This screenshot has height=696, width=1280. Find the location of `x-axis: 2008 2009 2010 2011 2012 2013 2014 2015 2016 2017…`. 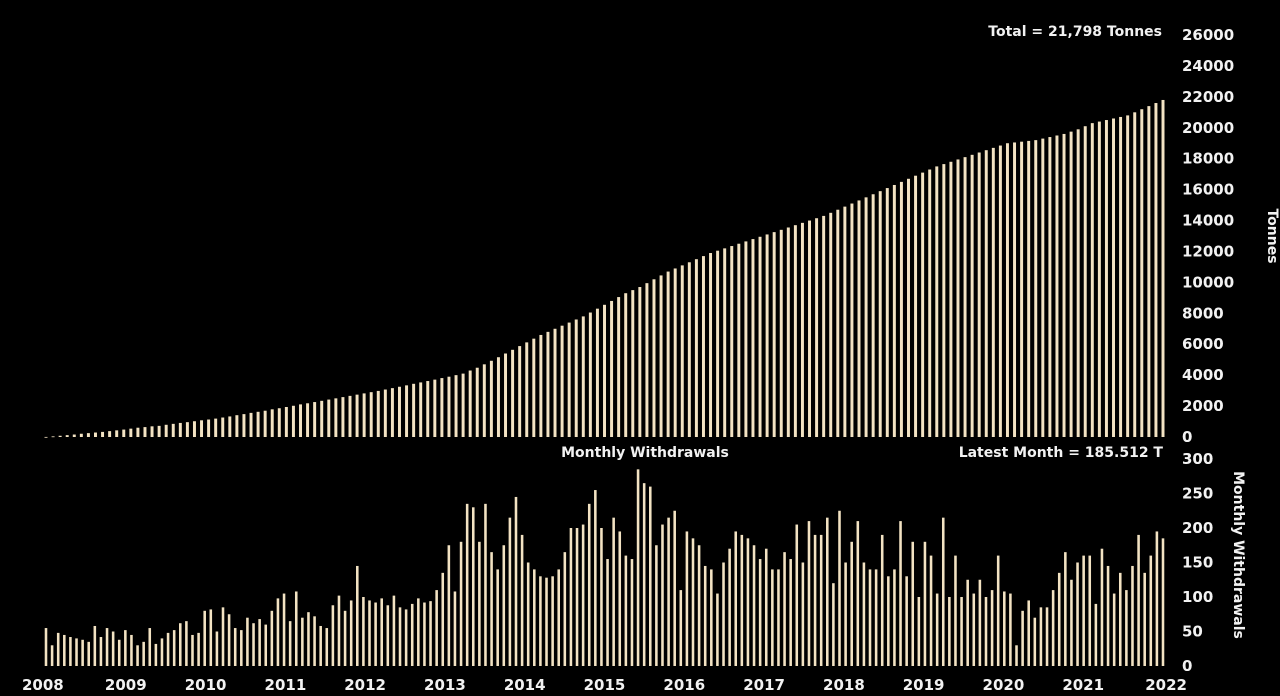

x-axis: 2008 2009 2010 2011 2012 2013 2014 2015 2016 2017… is located at coordinates (604, 685).